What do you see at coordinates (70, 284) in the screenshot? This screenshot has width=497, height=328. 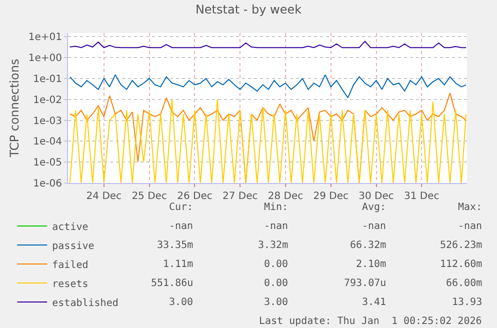 I see `legend-label: resets` at bounding box center [70, 284].